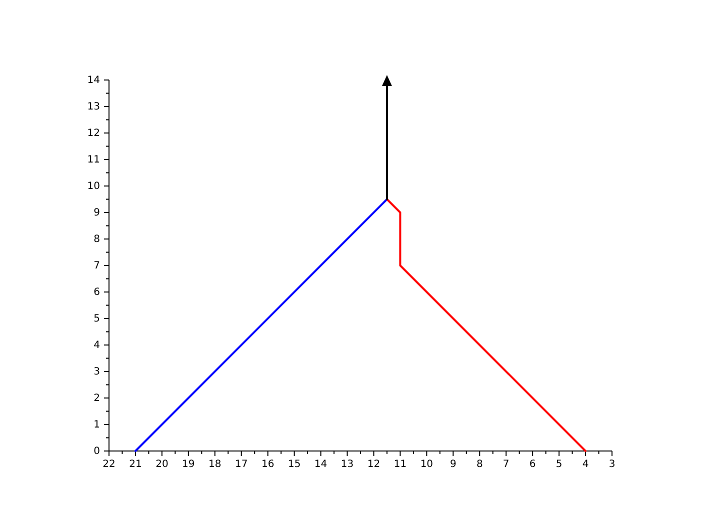  Describe the element at coordinates (267, 464) in the screenshot. I see `x-tick-label: 16` at that location.